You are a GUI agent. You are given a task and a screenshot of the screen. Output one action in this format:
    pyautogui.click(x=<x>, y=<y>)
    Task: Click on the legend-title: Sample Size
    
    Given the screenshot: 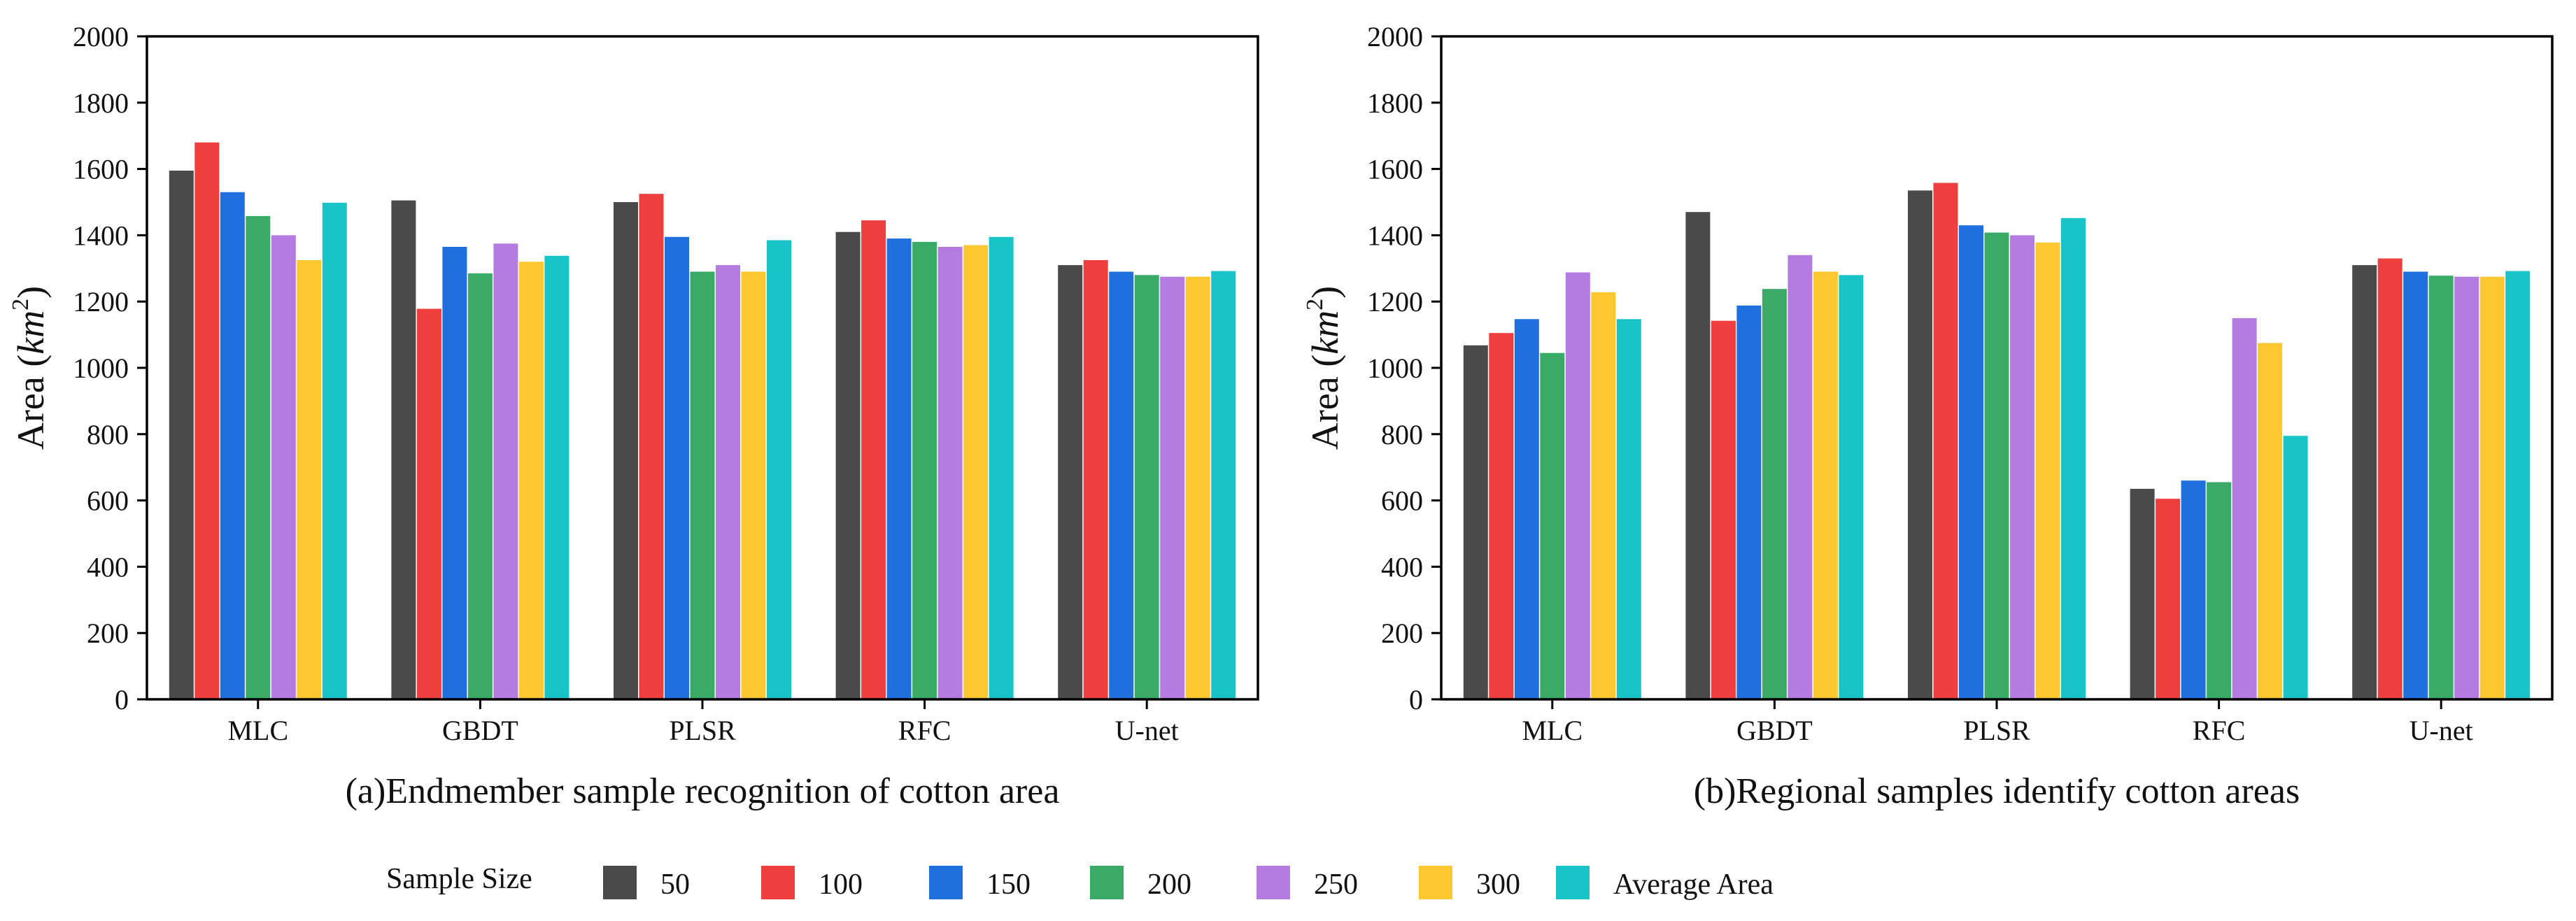 What is the action you would take?
    pyautogui.click(x=459, y=879)
    